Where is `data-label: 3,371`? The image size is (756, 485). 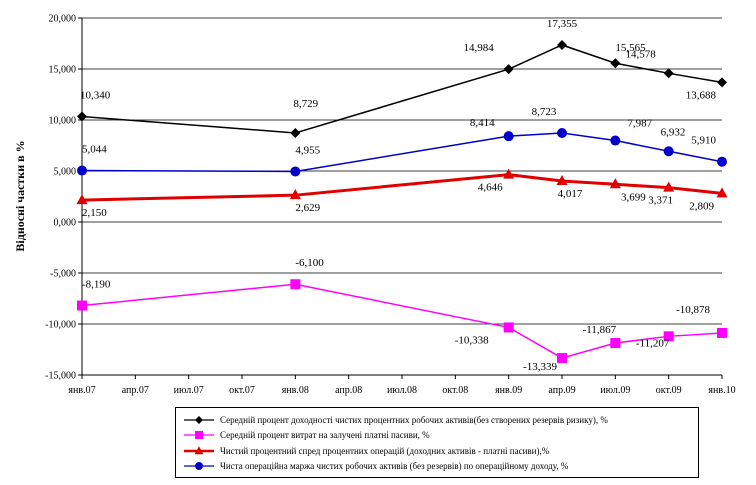
data-label: 3,371 is located at coordinates (660, 201).